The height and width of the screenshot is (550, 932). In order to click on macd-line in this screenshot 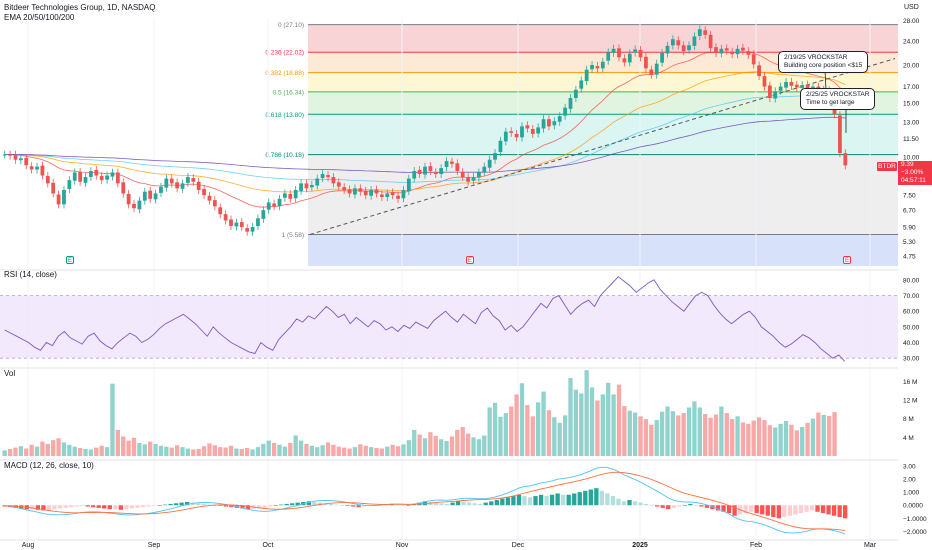, I will do `click(425, 500)`.